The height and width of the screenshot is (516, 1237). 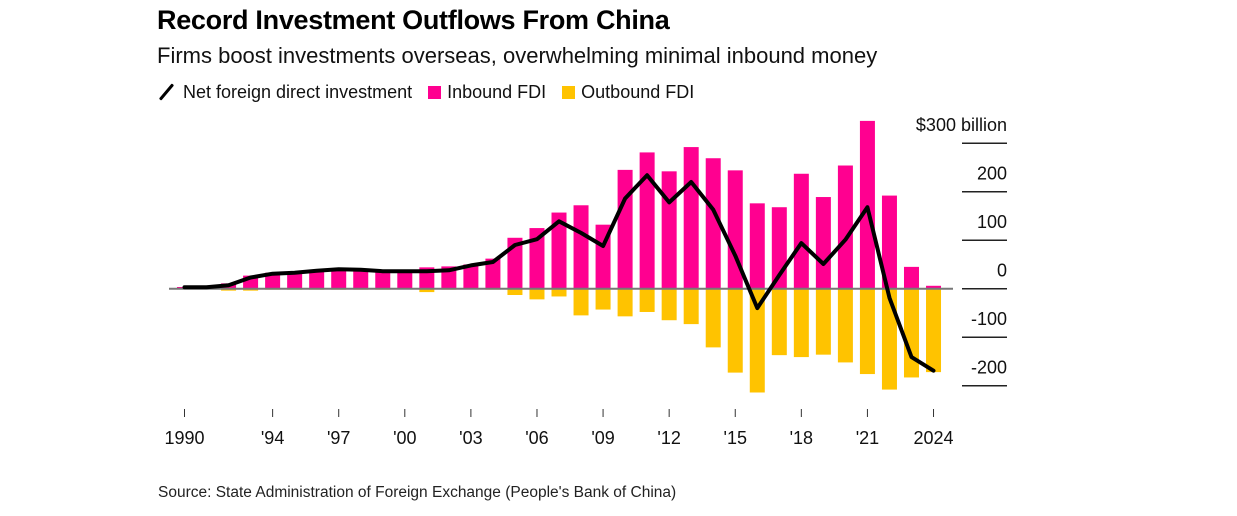 I want to click on outbound-bar-2005, so click(x=515, y=292).